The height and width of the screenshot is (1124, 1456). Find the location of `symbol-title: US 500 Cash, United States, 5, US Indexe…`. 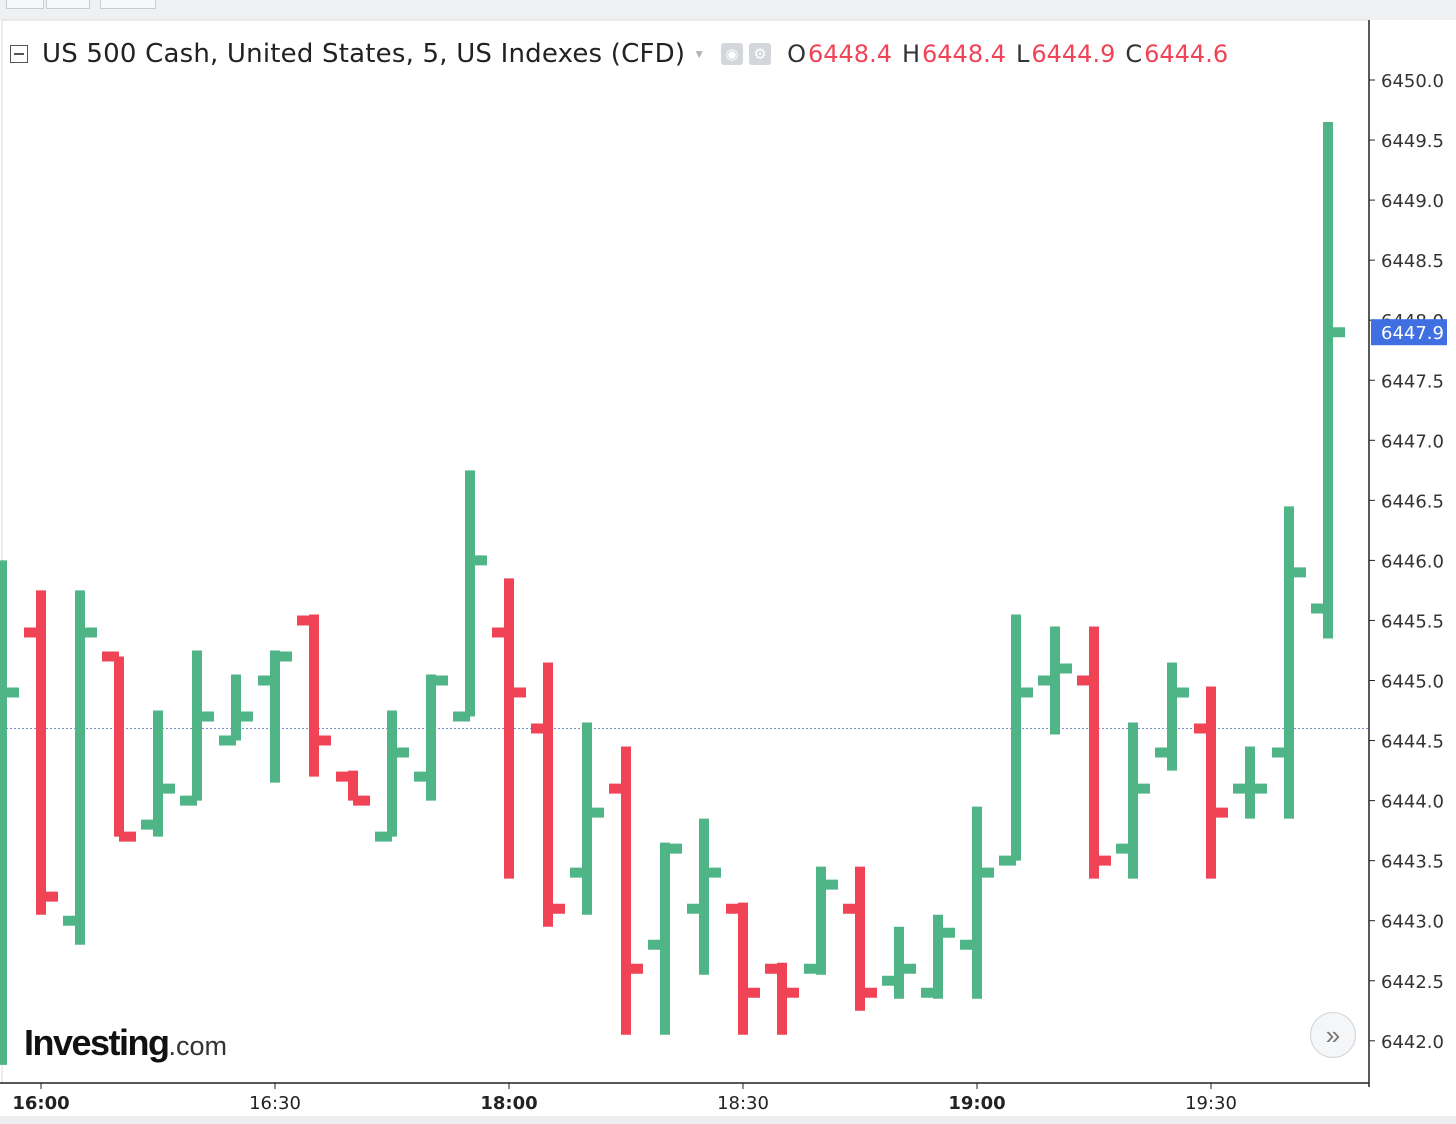

symbol-title: US 500 Cash, United States, 5, US Indexe… is located at coordinates (364, 54).